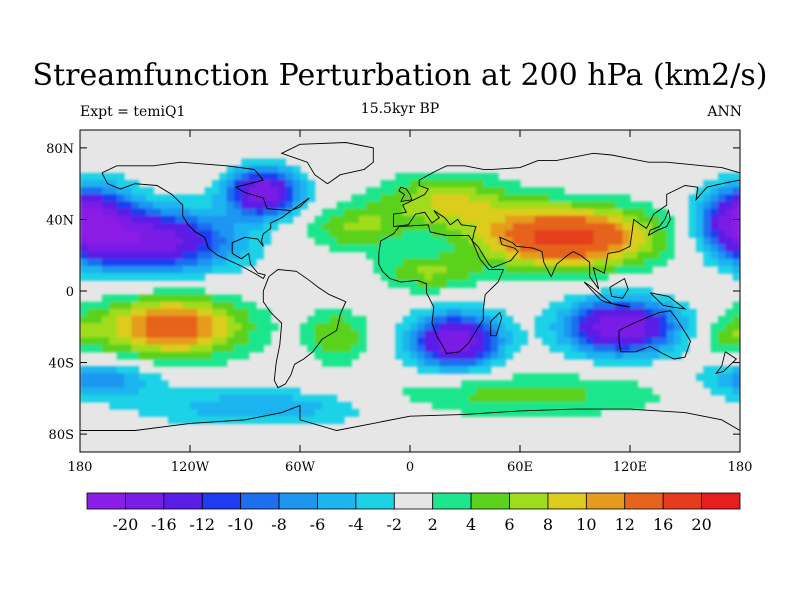 The image size is (800, 600). Describe the element at coordinates (471, 524) in the screenshot. I see `colorbar-label: 4` at that location.